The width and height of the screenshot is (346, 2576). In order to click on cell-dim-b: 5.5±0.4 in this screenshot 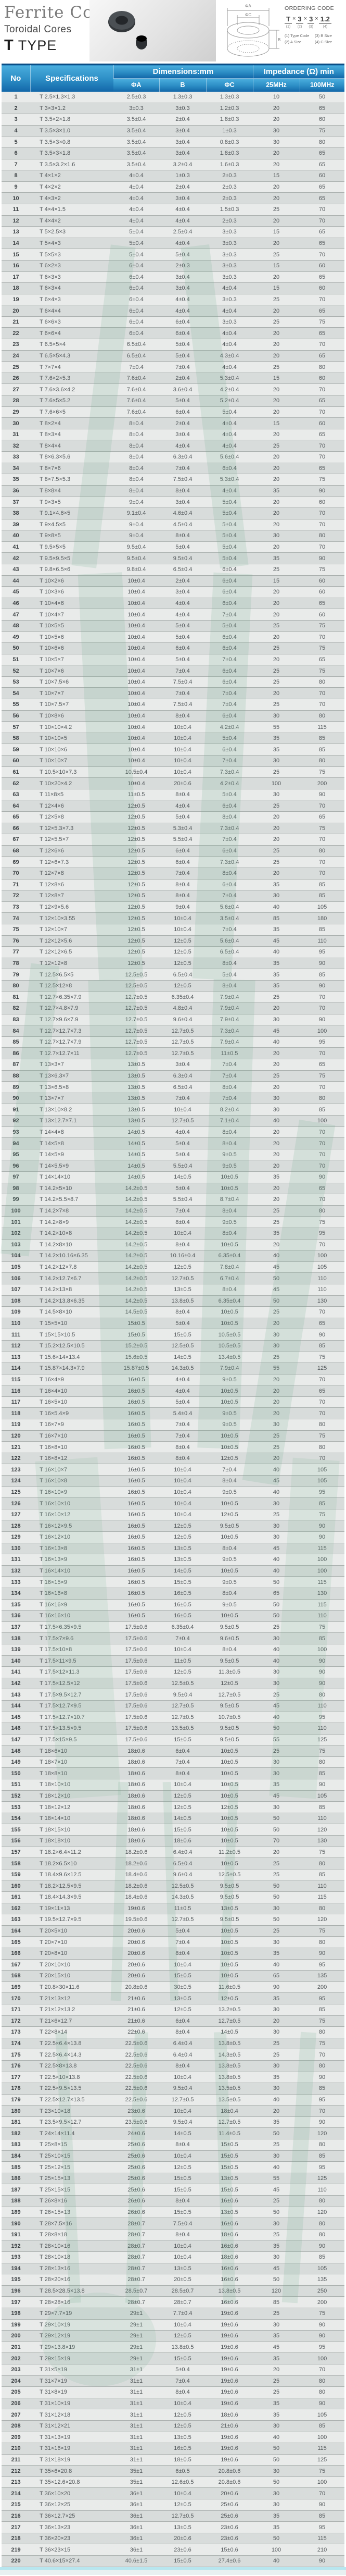, I will do `click(183, 1166)`.